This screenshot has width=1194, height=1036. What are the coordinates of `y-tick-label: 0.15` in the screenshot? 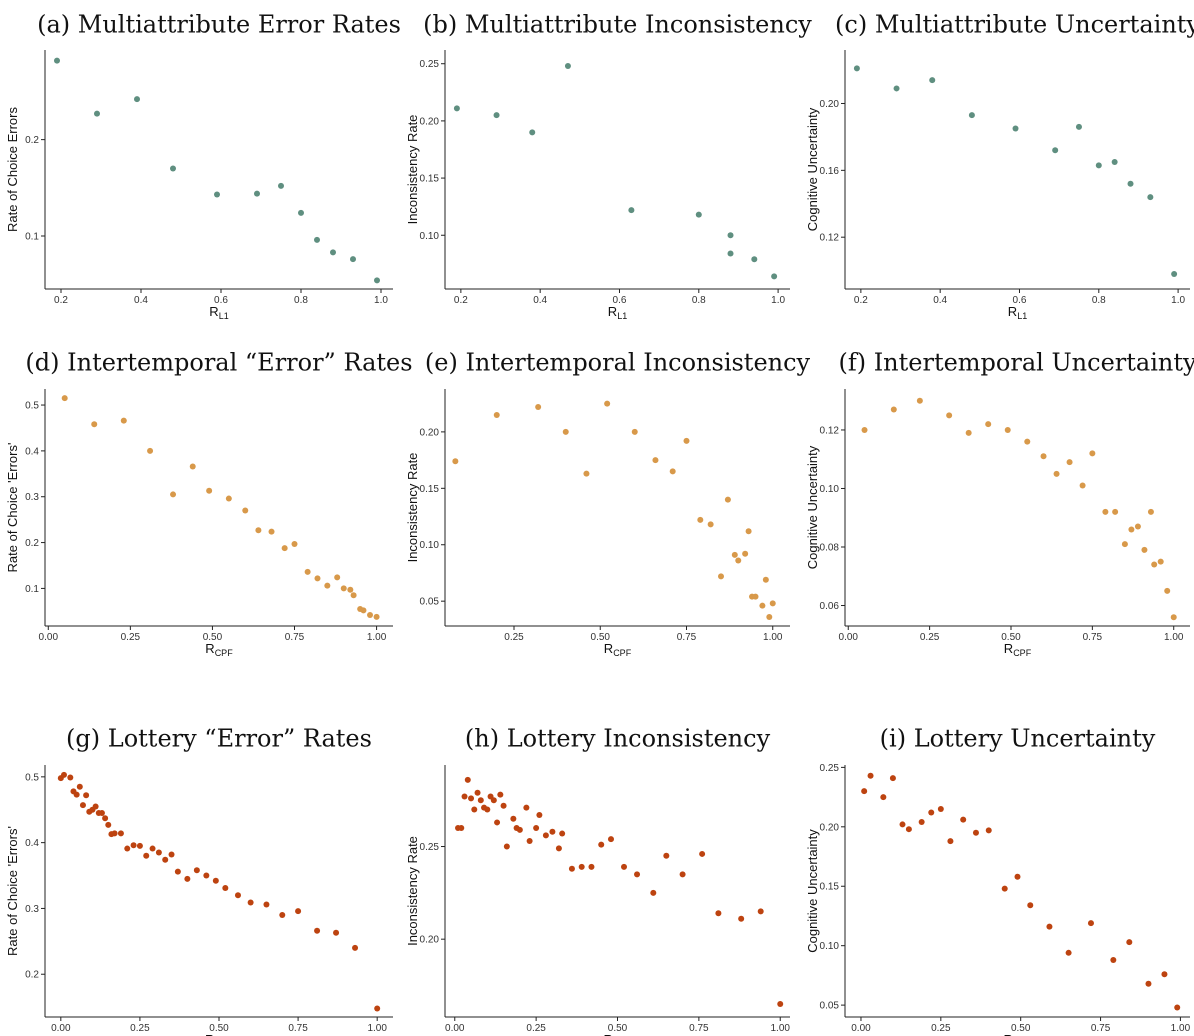 It's located at (430, 489).